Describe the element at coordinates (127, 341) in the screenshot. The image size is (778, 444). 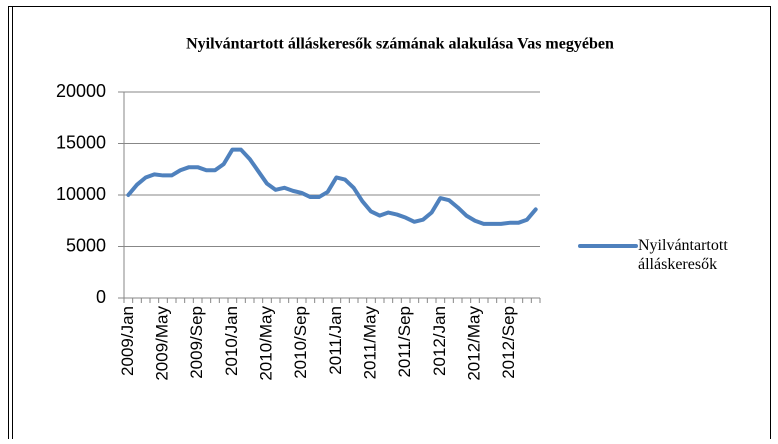
I see `x-tick-label: 2009/Jan` at that location.